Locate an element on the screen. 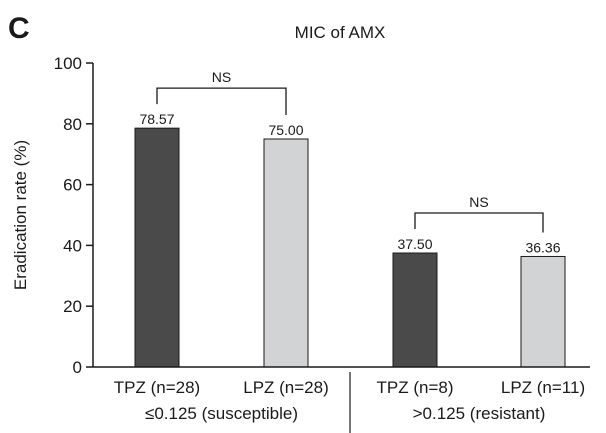  y-tick-label: 40 is located at coordinates (72, 245).